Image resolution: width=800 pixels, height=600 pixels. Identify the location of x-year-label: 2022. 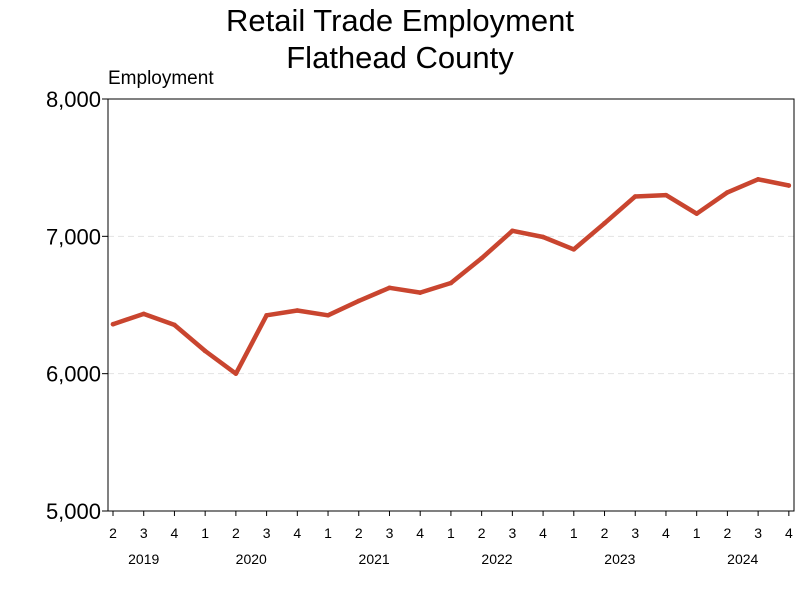
(496, 559).